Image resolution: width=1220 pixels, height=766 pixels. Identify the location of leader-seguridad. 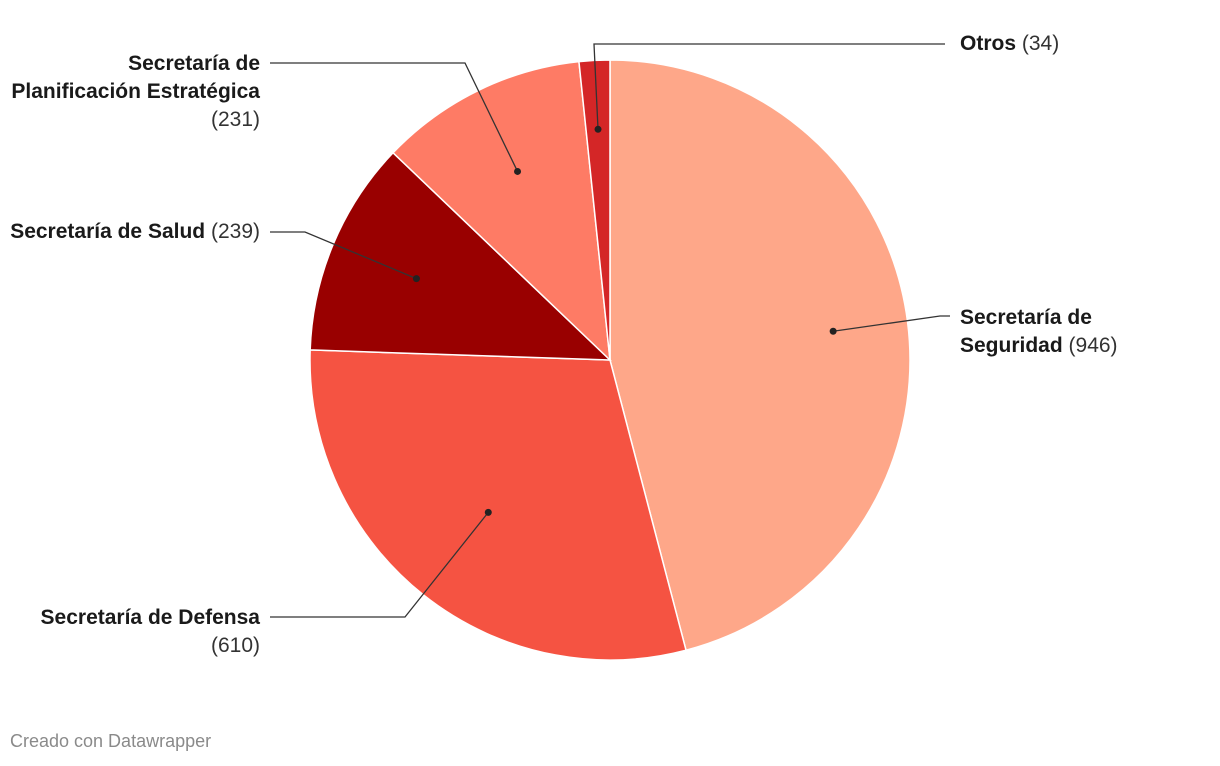
(891, 323).